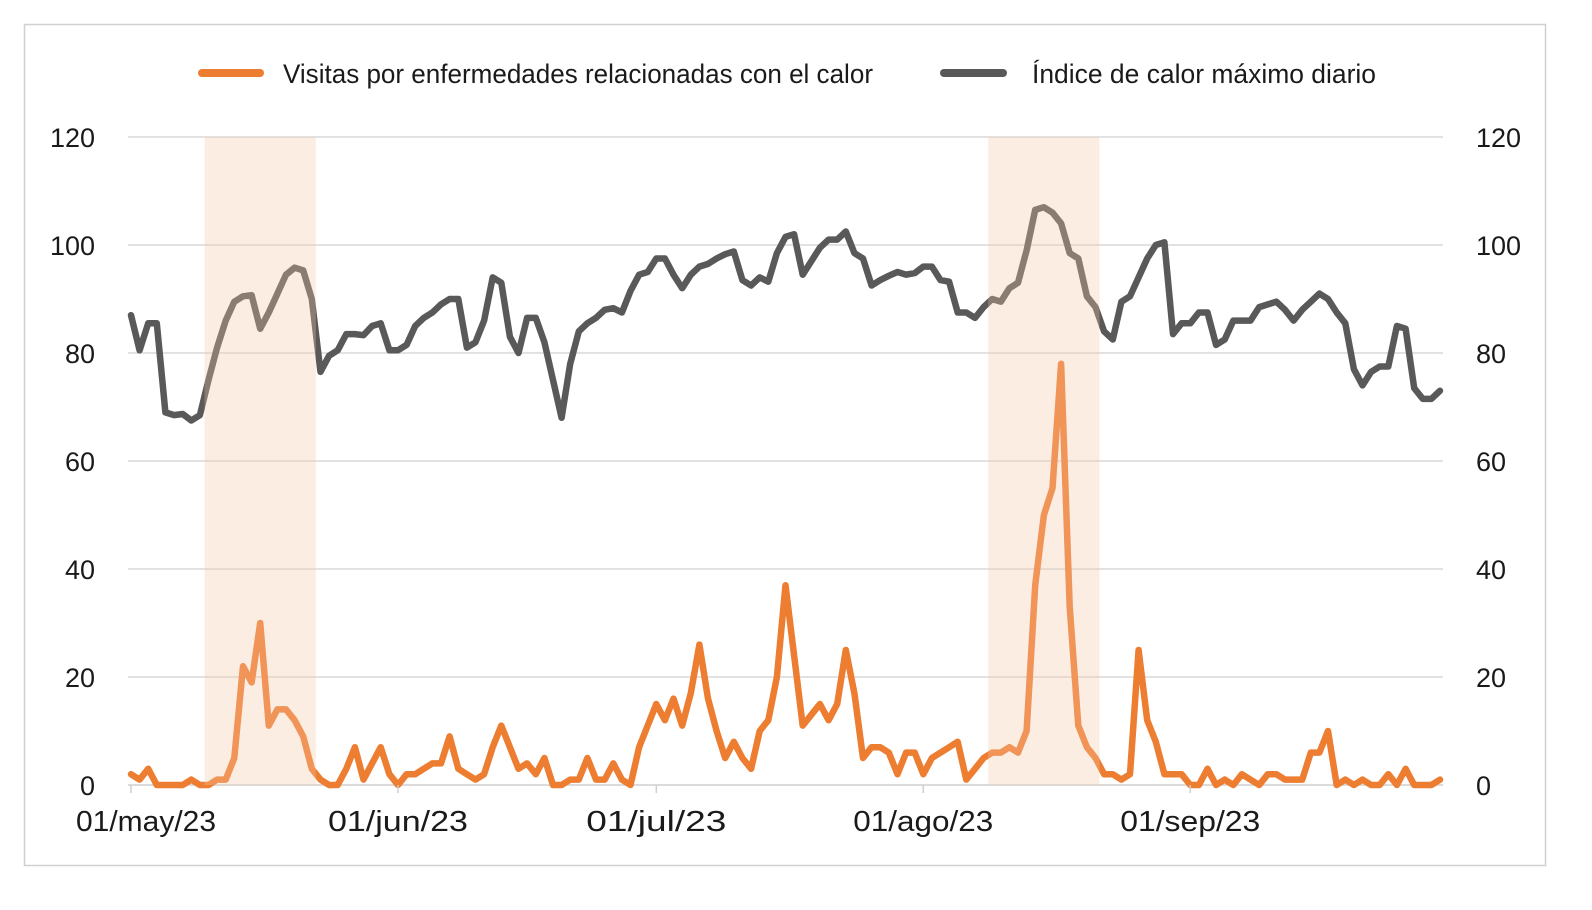  What do you see at coordinates (398, 822) in the screenshot?
I see `x-tick-label: 01/jun/23` at bounding box center [398, 822].